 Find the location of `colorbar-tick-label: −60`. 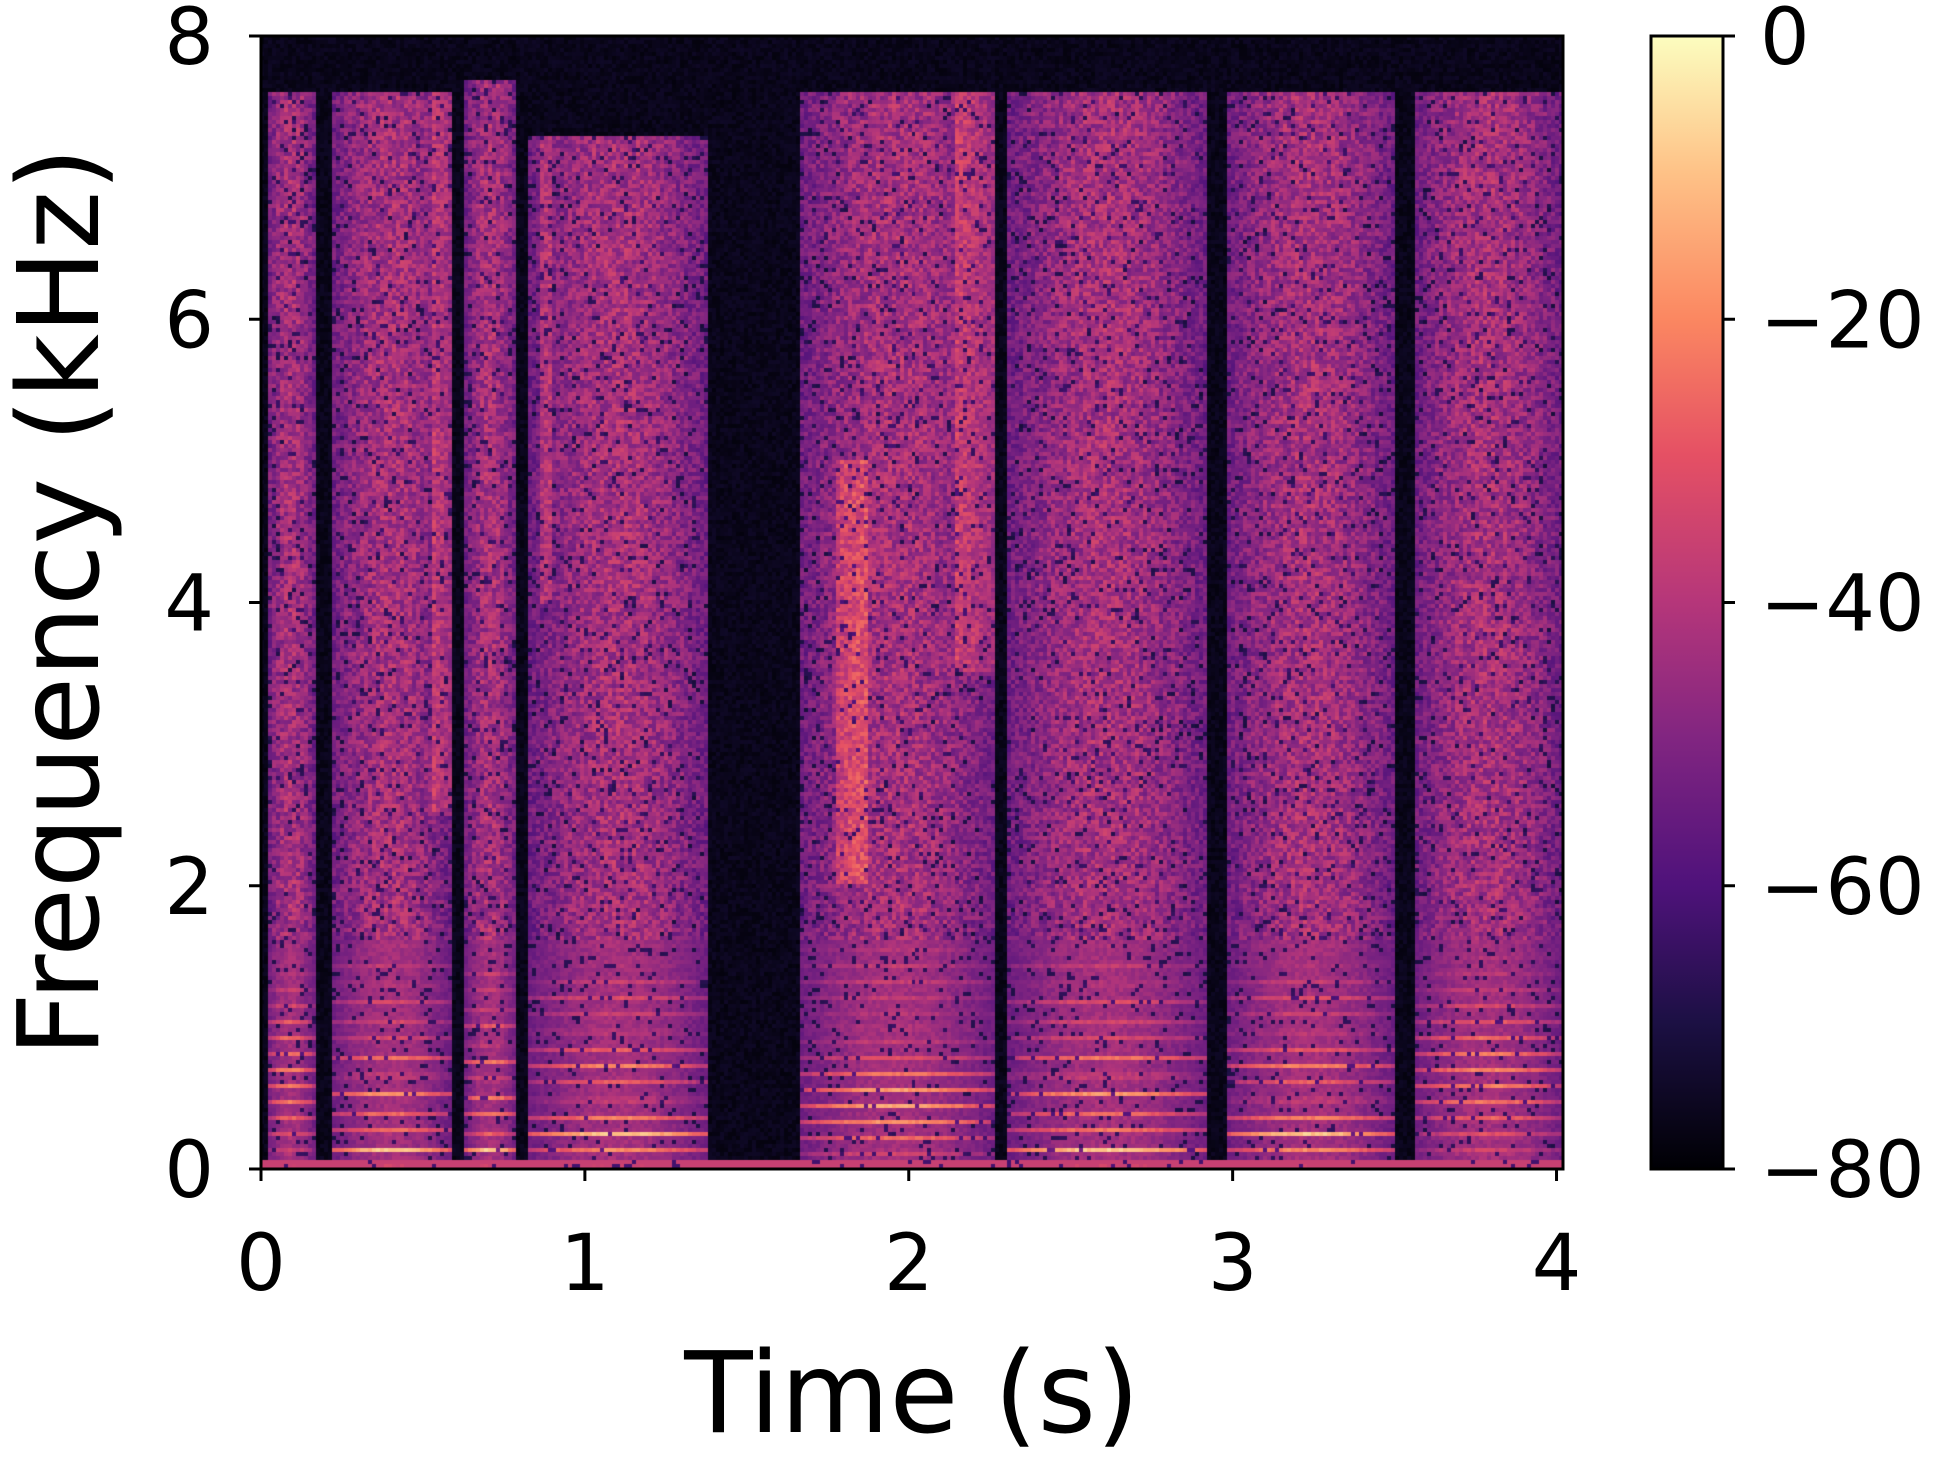

colorbar-tick-label: −60 is located at coordinates (1842, 888).